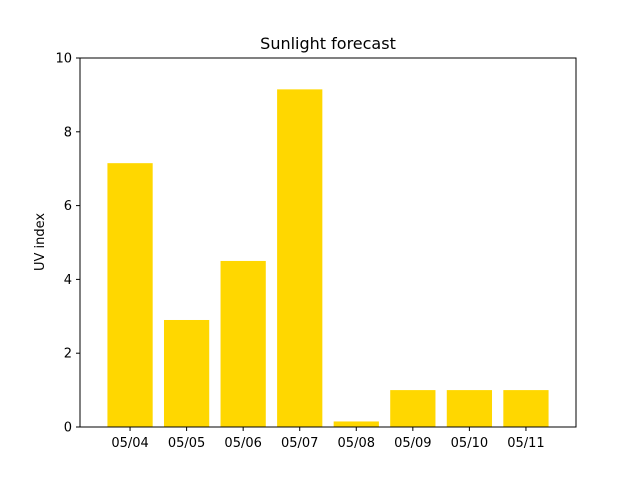 This screenshot has width=640, height=480. Describe the element at coordinates (67, 244) in the screenshot. I see `y-ticks: 0 2 4 6 8 10` at that location.